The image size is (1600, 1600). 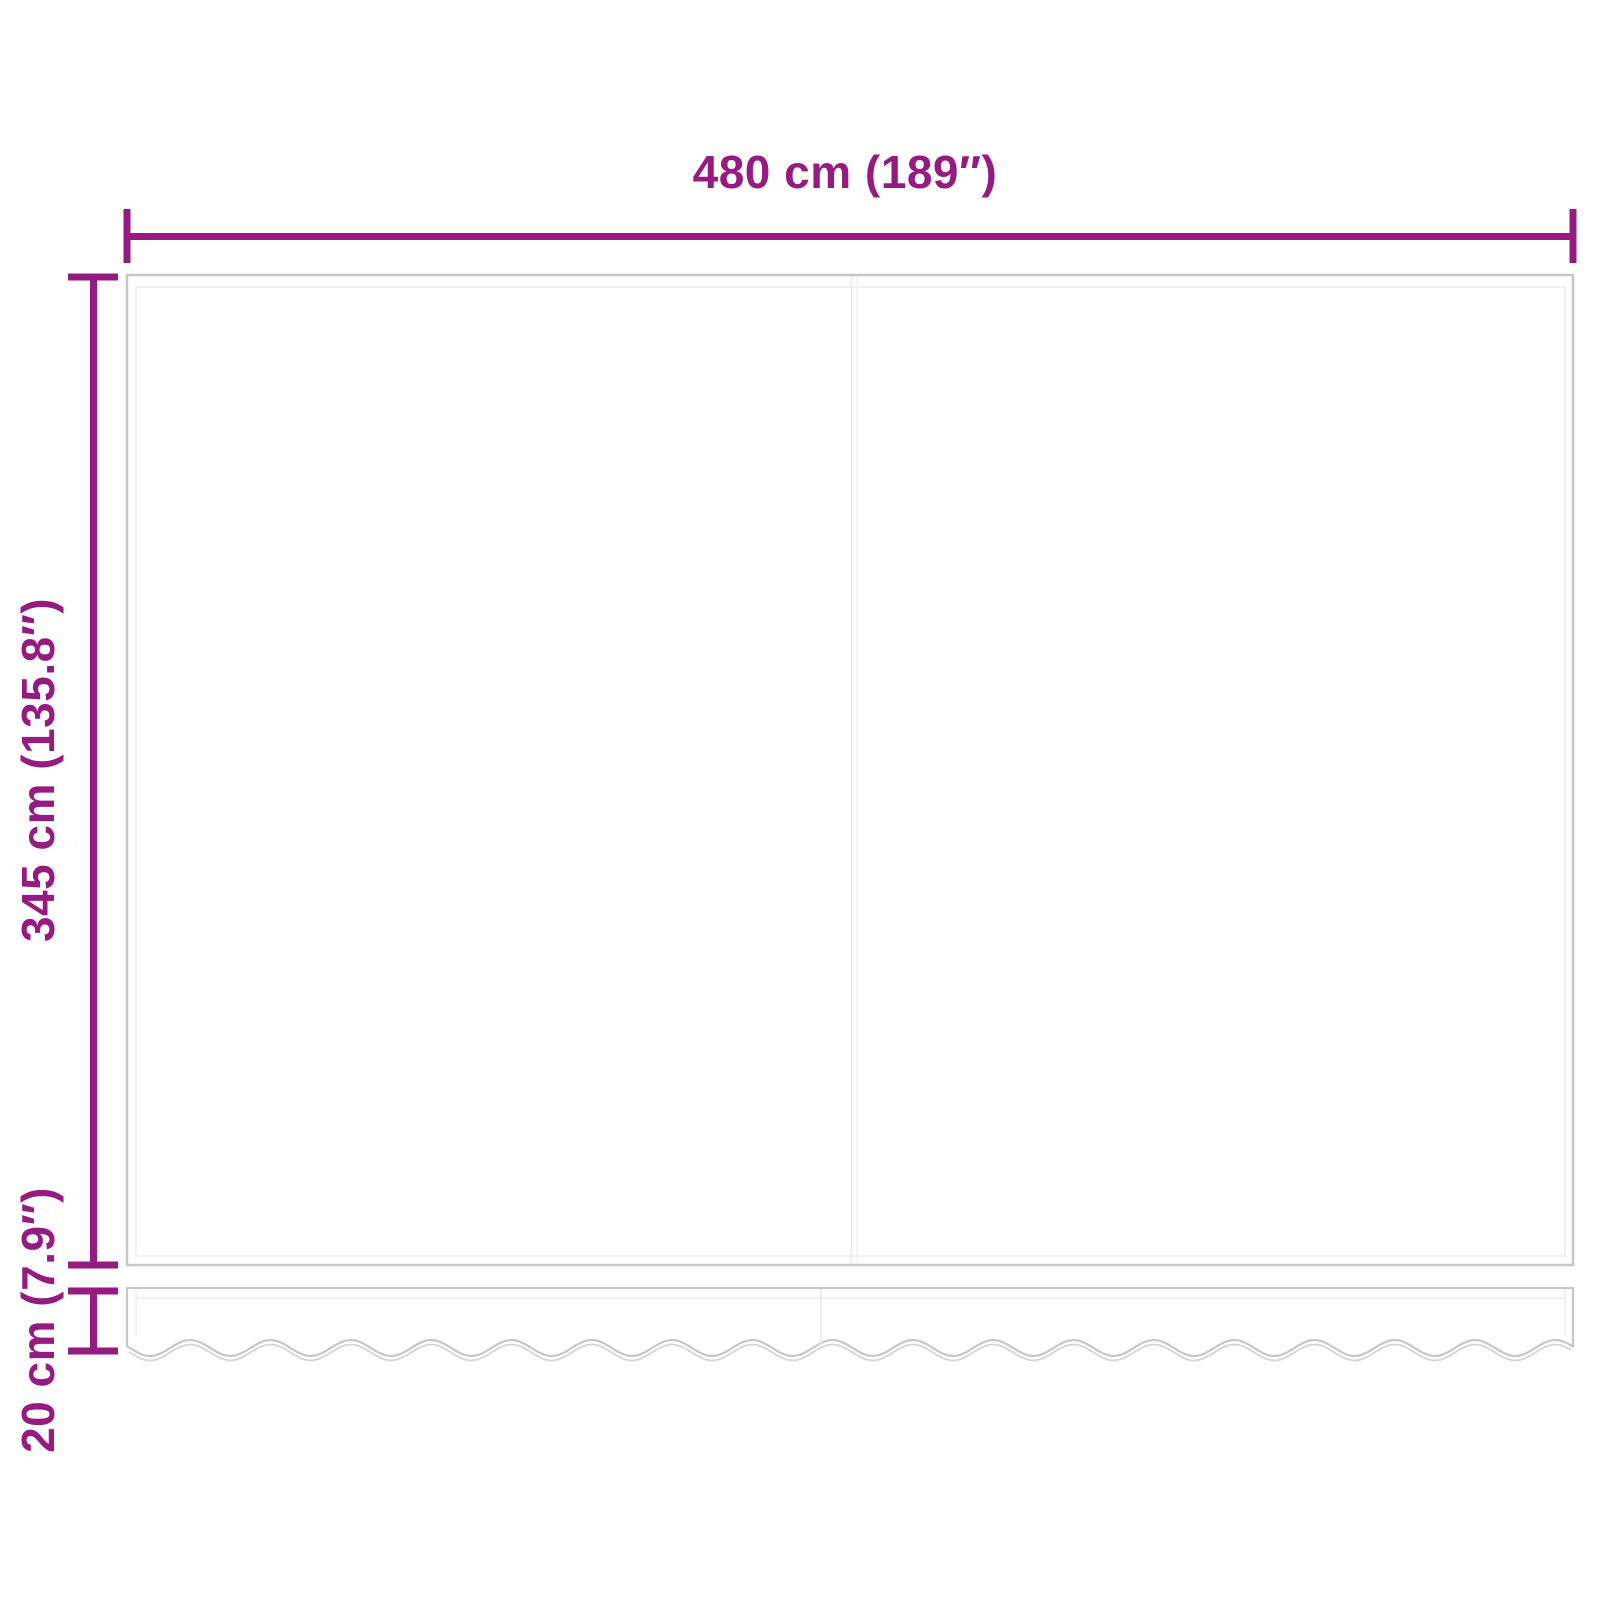 I want to click on width-dimension: 480 cm (189″), so click(x=850, y=204).